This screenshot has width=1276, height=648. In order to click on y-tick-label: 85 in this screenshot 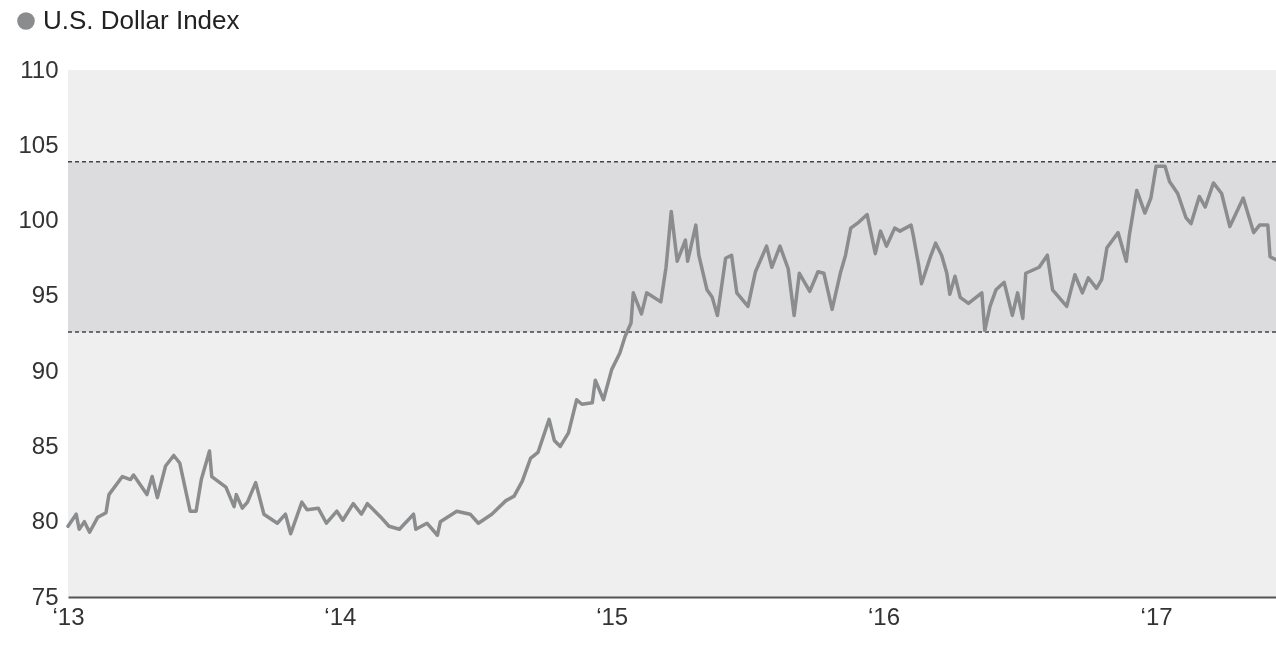, I will do `click(45, 445)`.